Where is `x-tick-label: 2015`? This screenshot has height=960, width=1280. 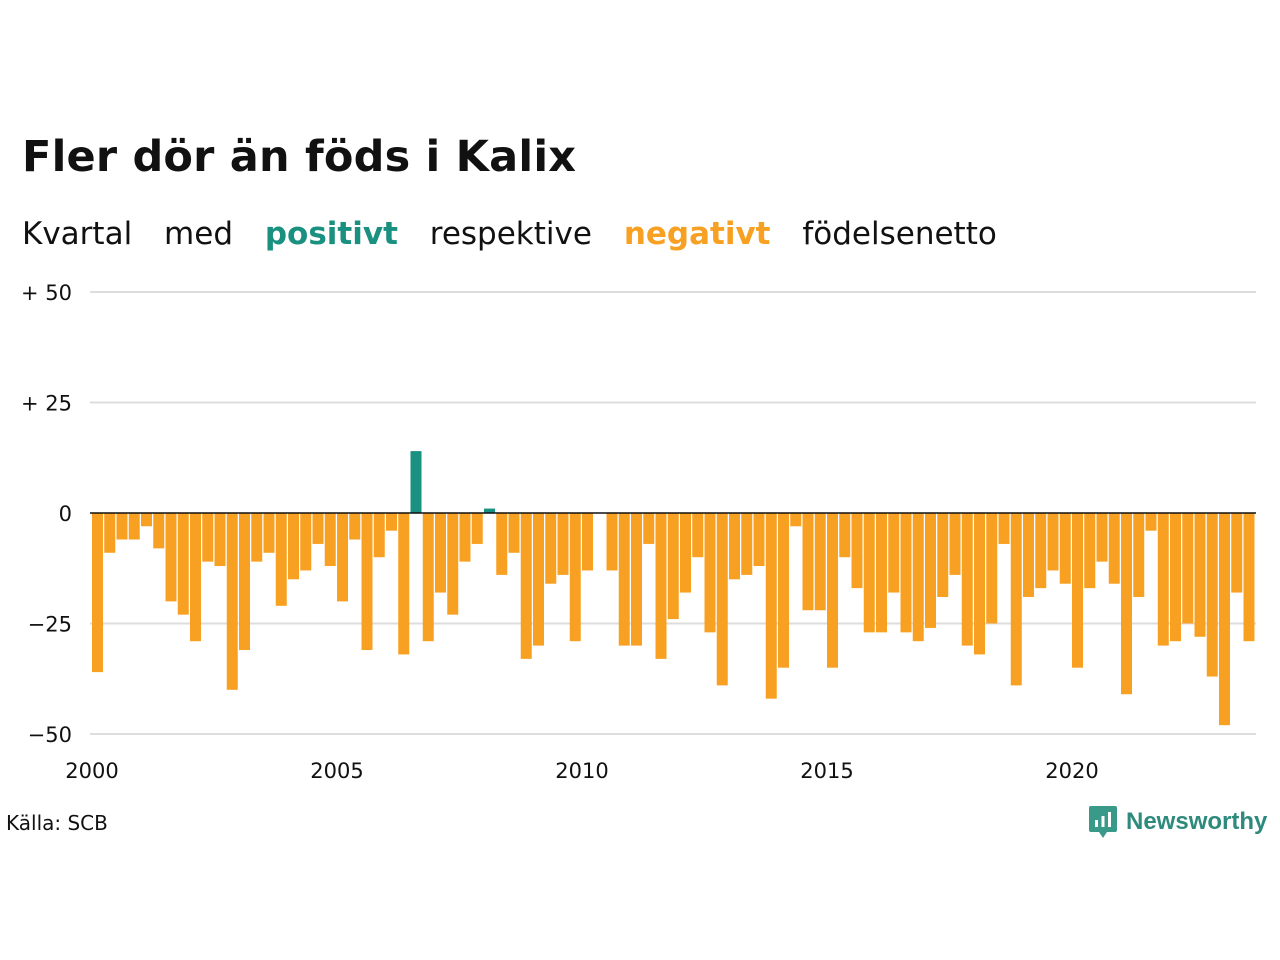
x-tick-label: 2015 is located at coordinates (826, 771).